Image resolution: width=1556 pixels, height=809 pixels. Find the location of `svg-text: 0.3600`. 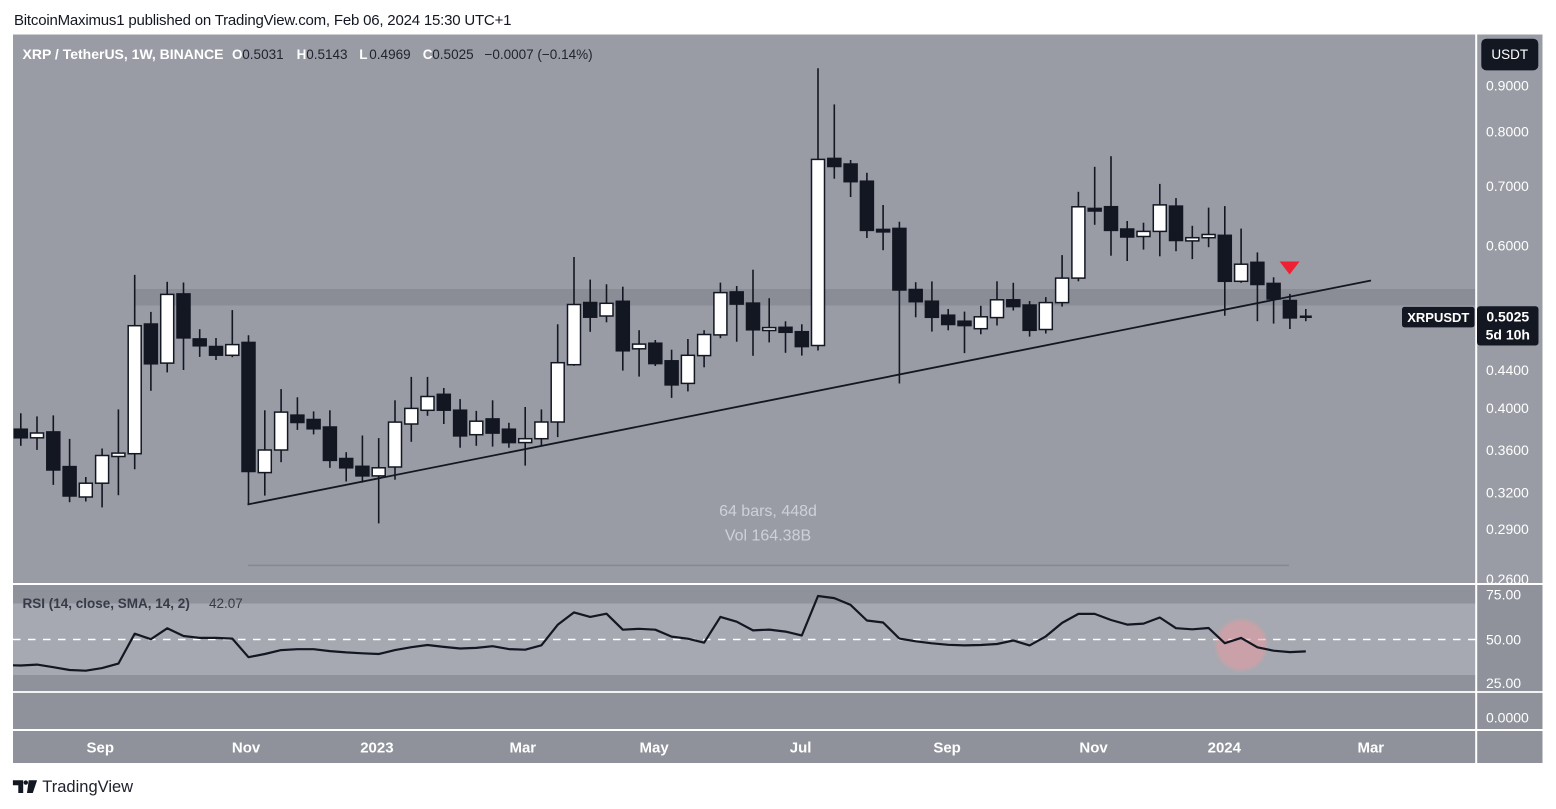

svg-text: 0.3600 is located at coordinates (1507, 450).